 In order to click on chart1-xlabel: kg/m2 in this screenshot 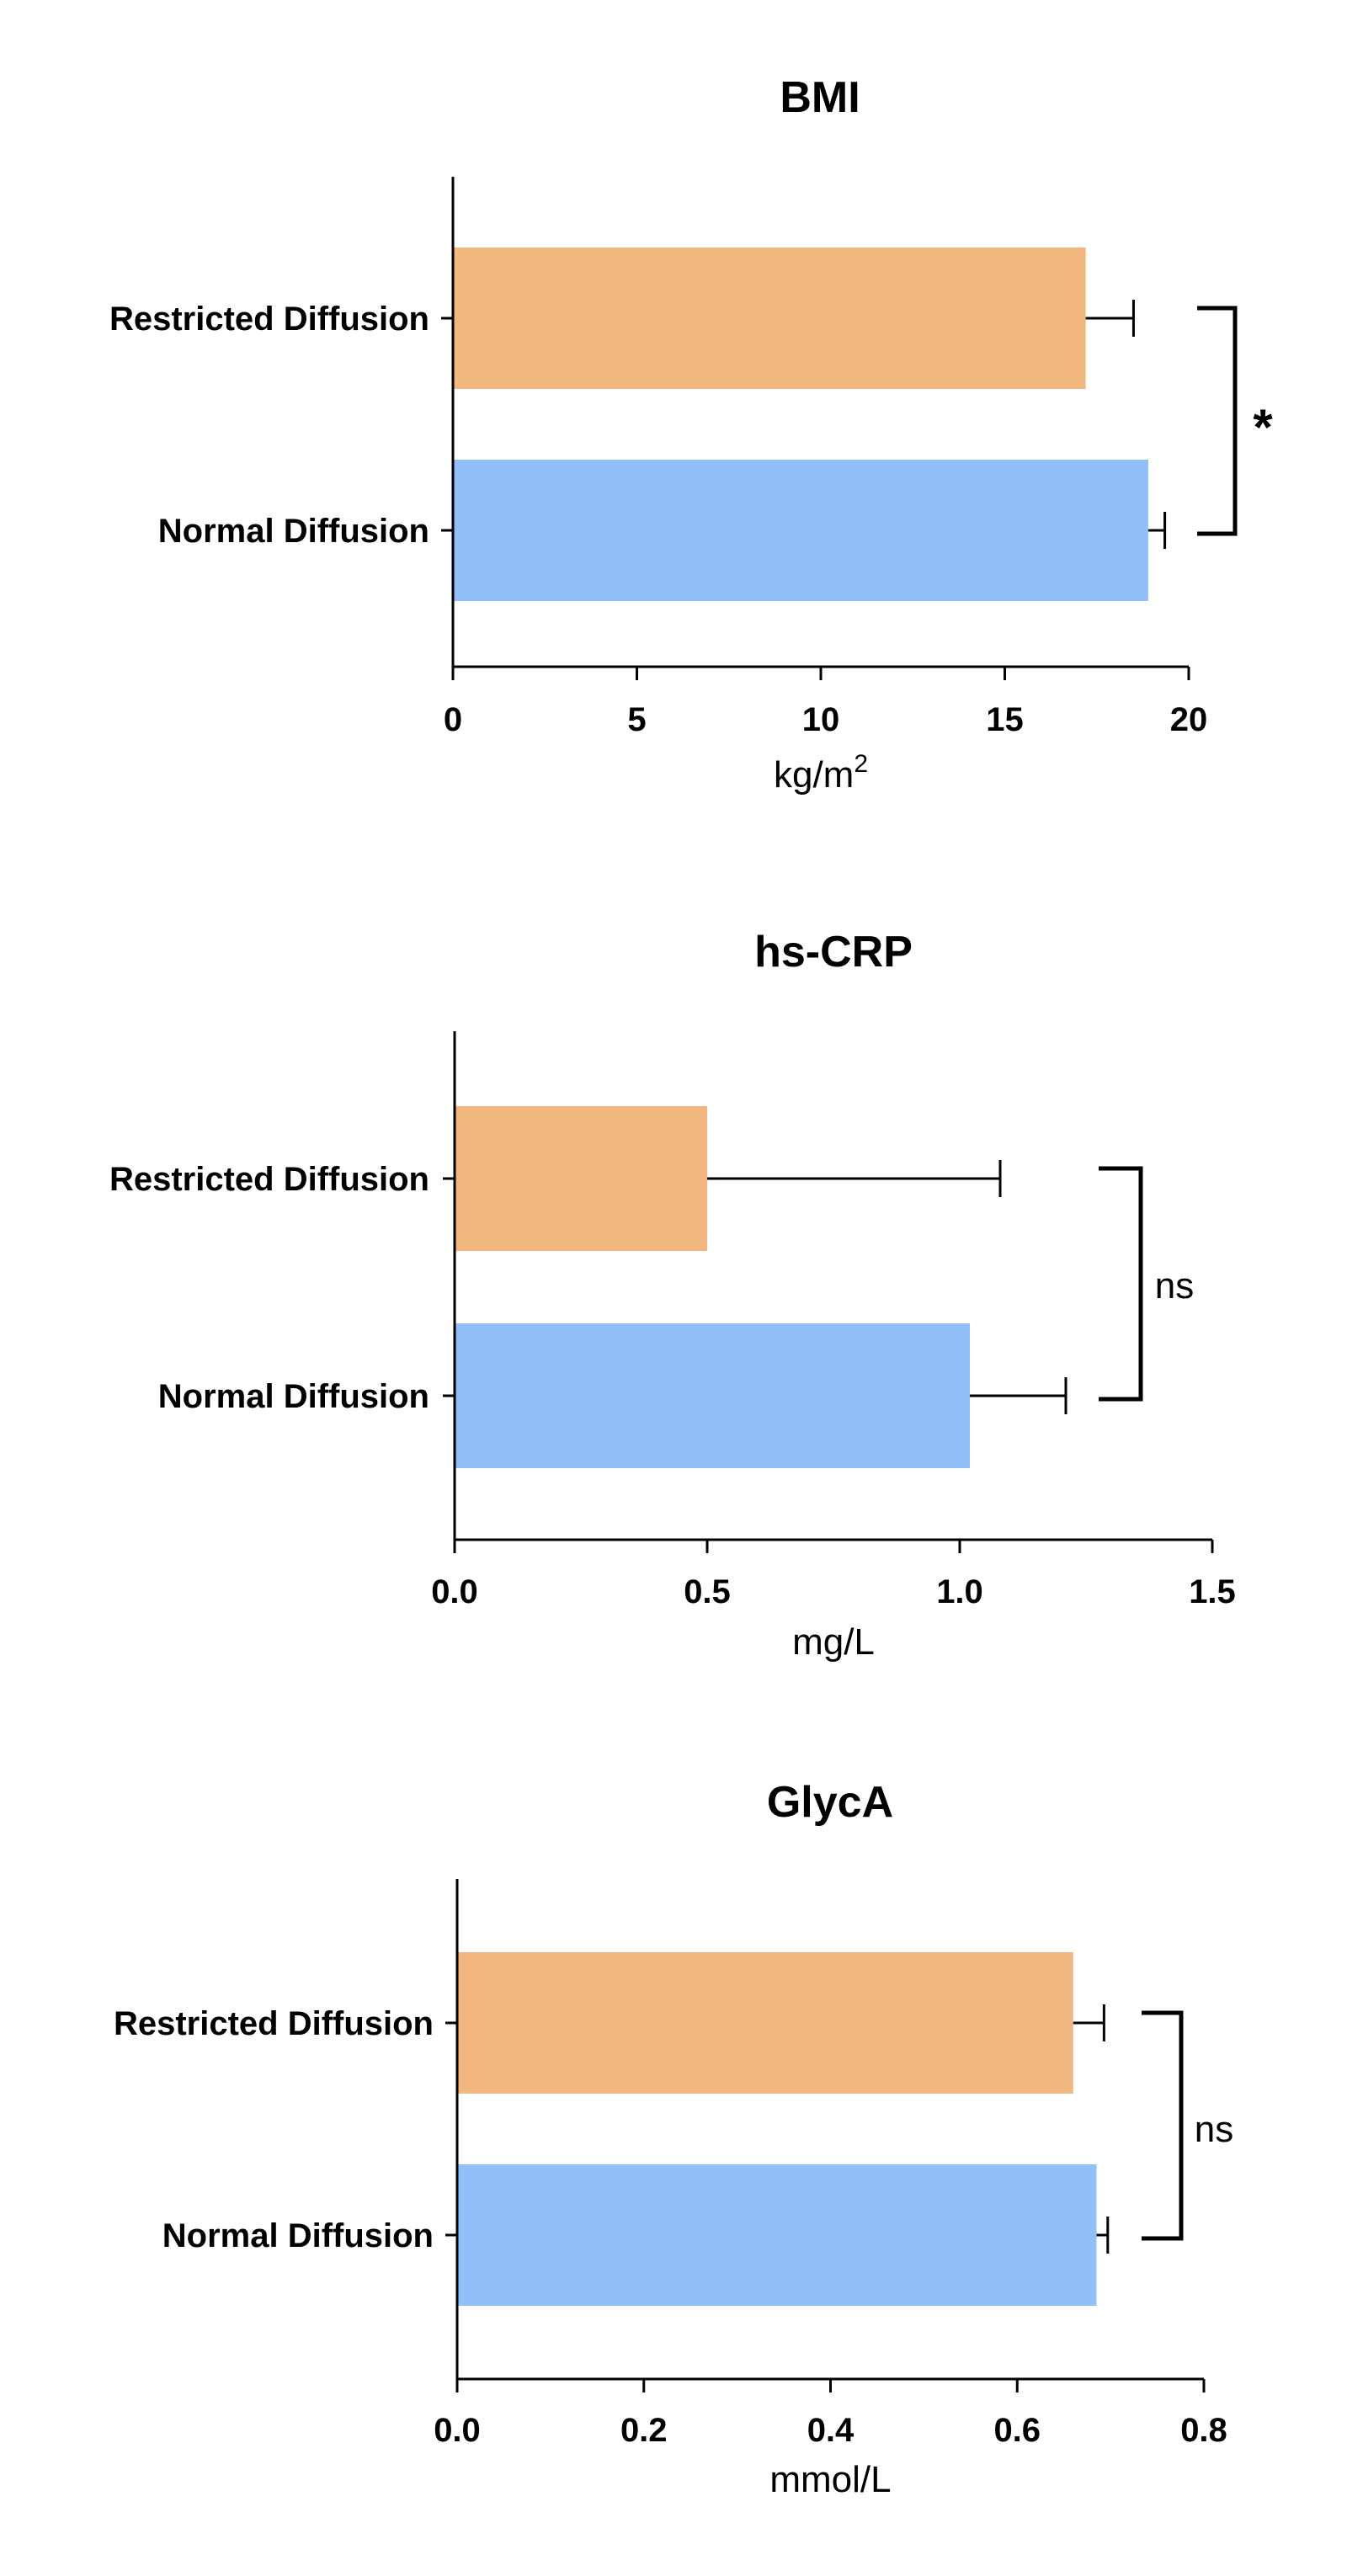, I will do `click(821, 773)`.